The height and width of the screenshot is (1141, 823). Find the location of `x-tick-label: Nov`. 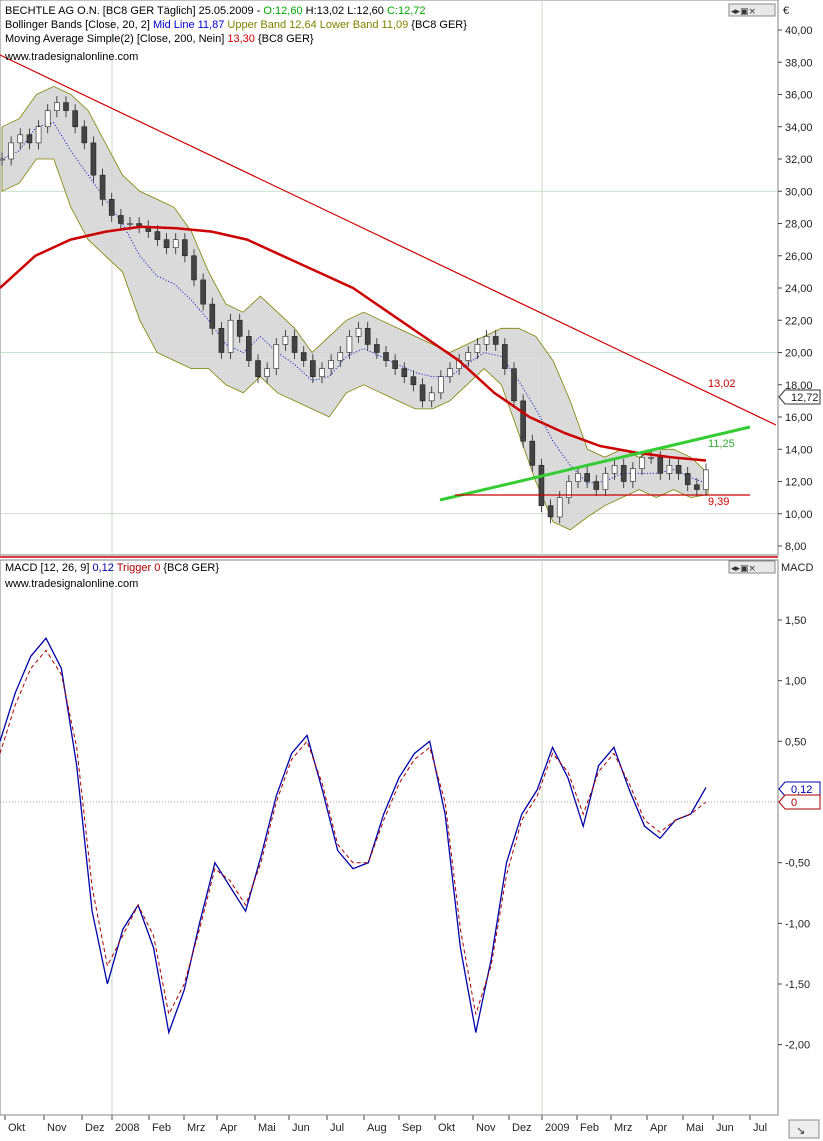

x-tick-label: Nov is located at coordinates (486, 1128).